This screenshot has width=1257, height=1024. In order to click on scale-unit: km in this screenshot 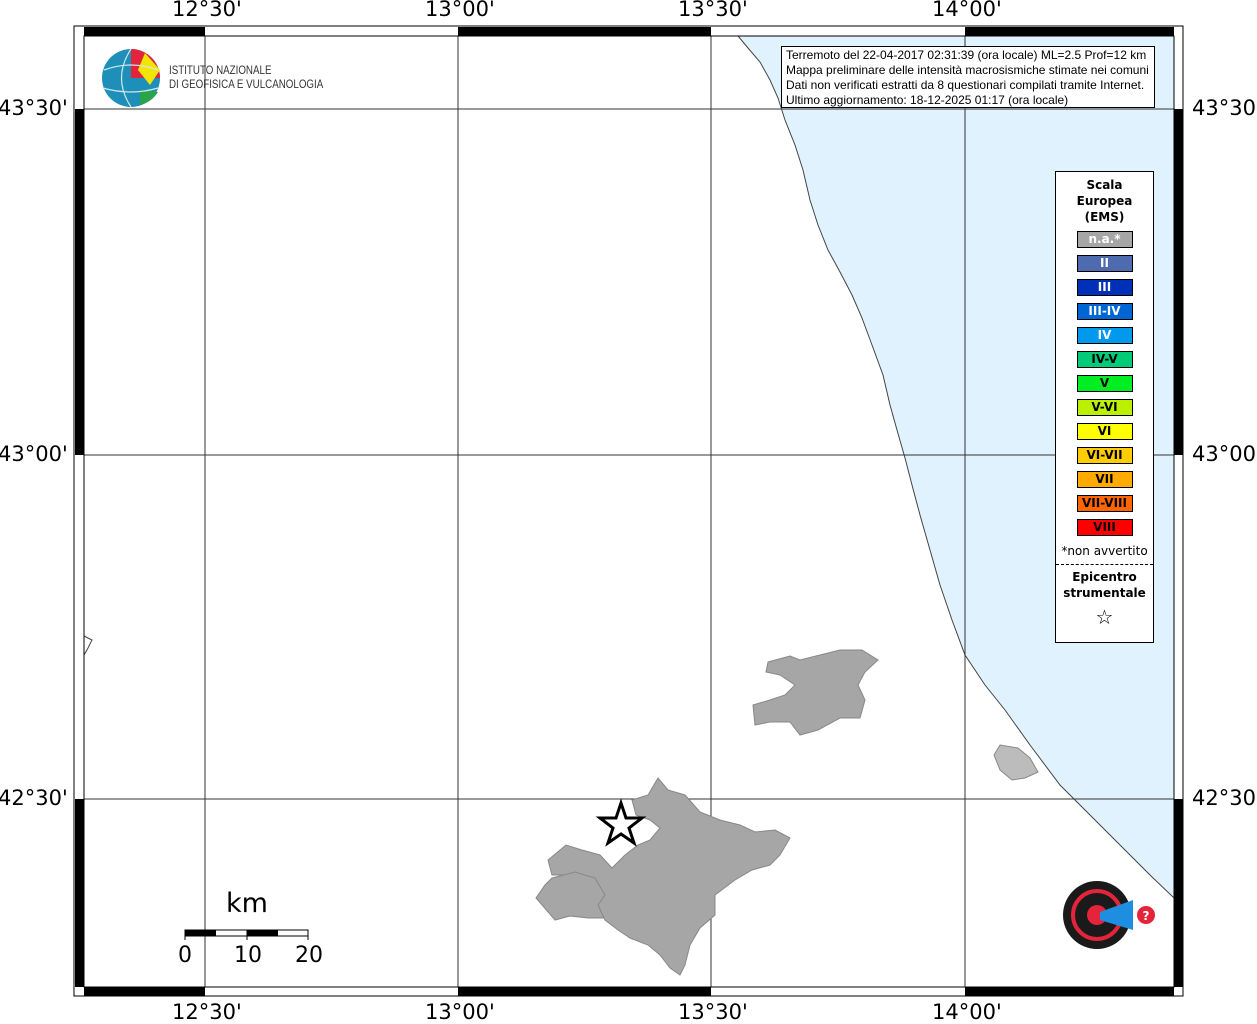, I will do `click(247, 903)`.